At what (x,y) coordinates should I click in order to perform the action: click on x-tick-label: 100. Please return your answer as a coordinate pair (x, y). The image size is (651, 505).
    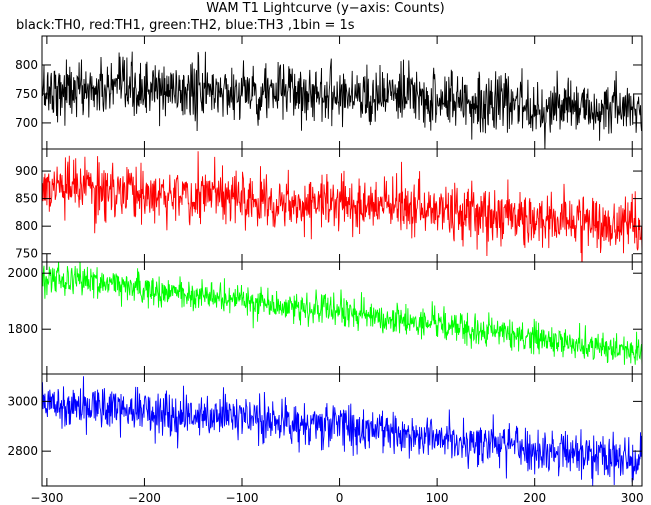
    Looking at the image, I should click on (437, 498).